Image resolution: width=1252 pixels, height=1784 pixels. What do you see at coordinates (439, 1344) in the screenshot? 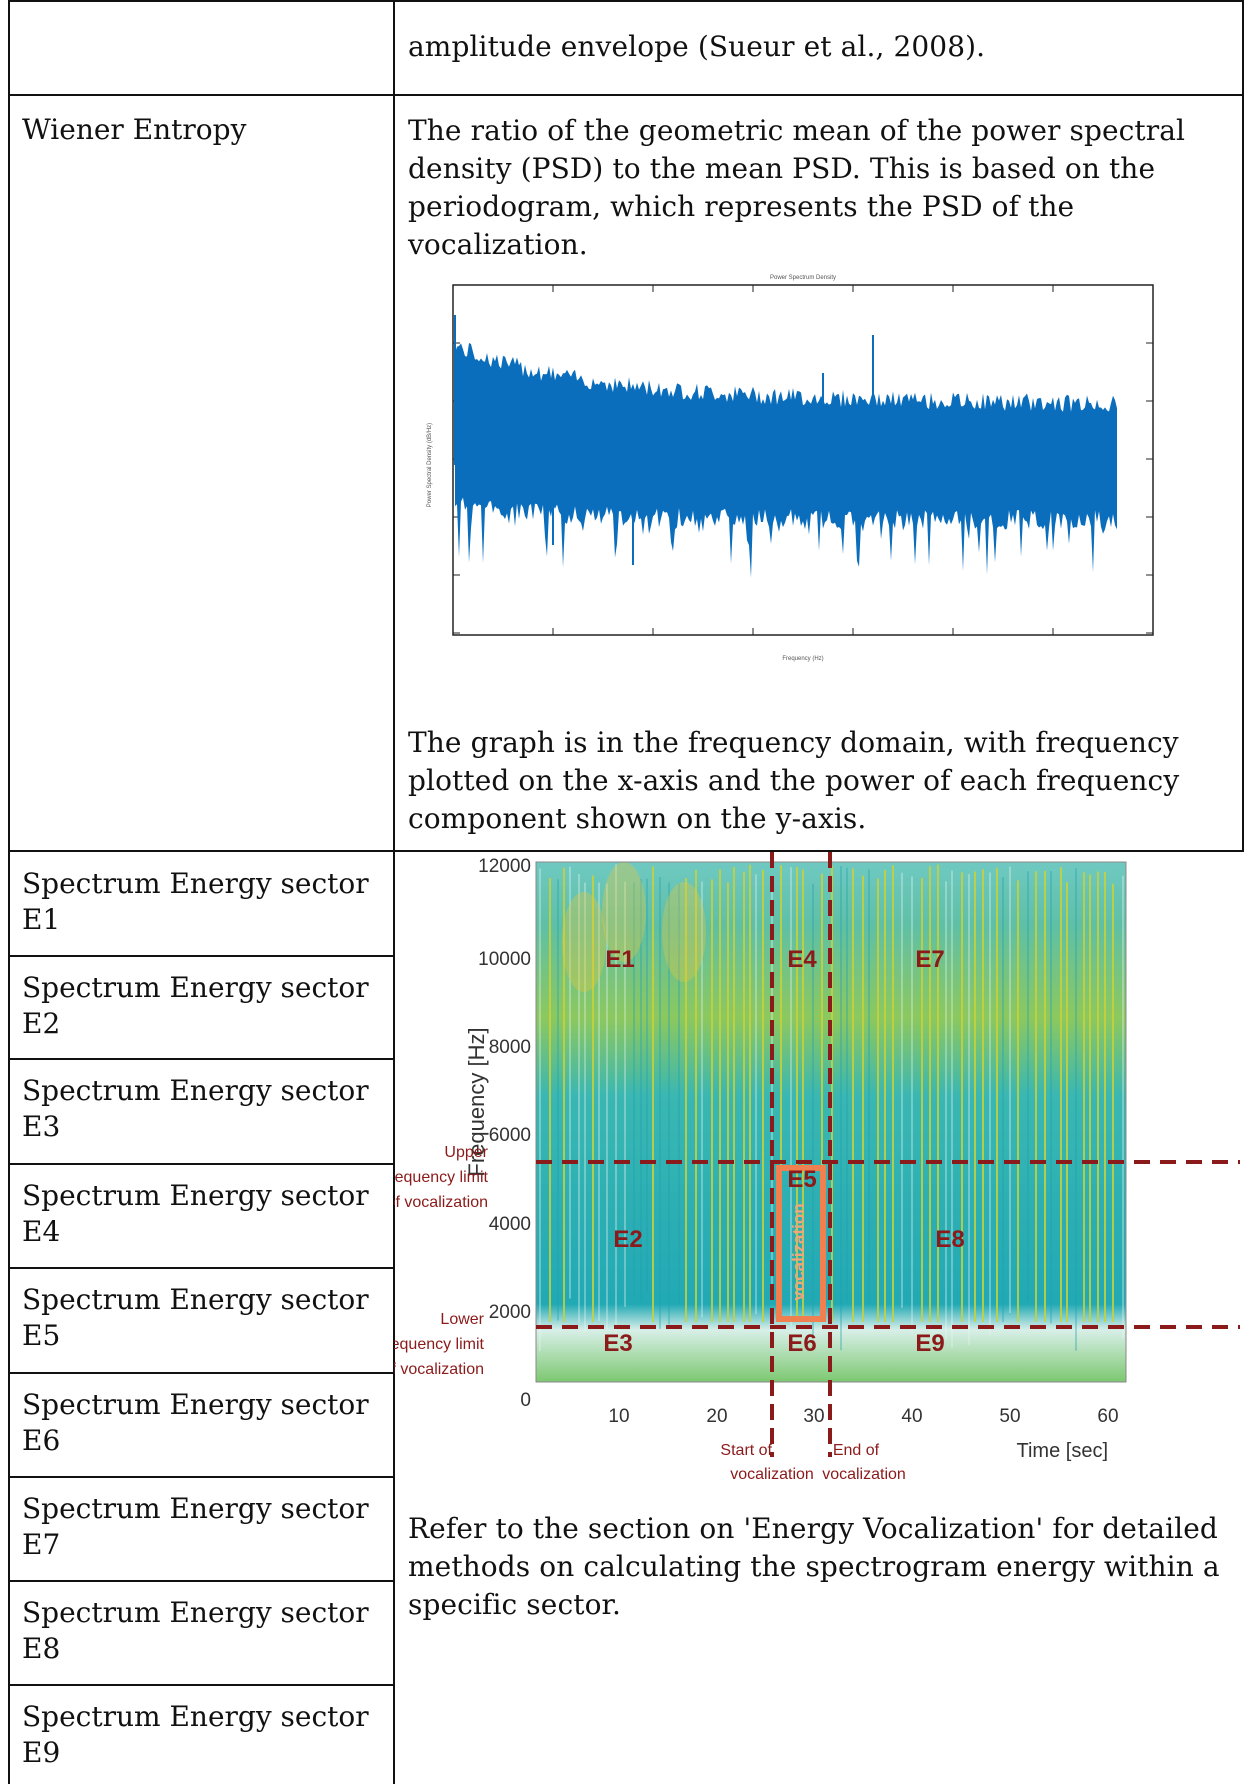
I see `lower-label-line2: frequency limit` at bounding box center [439, 1344].